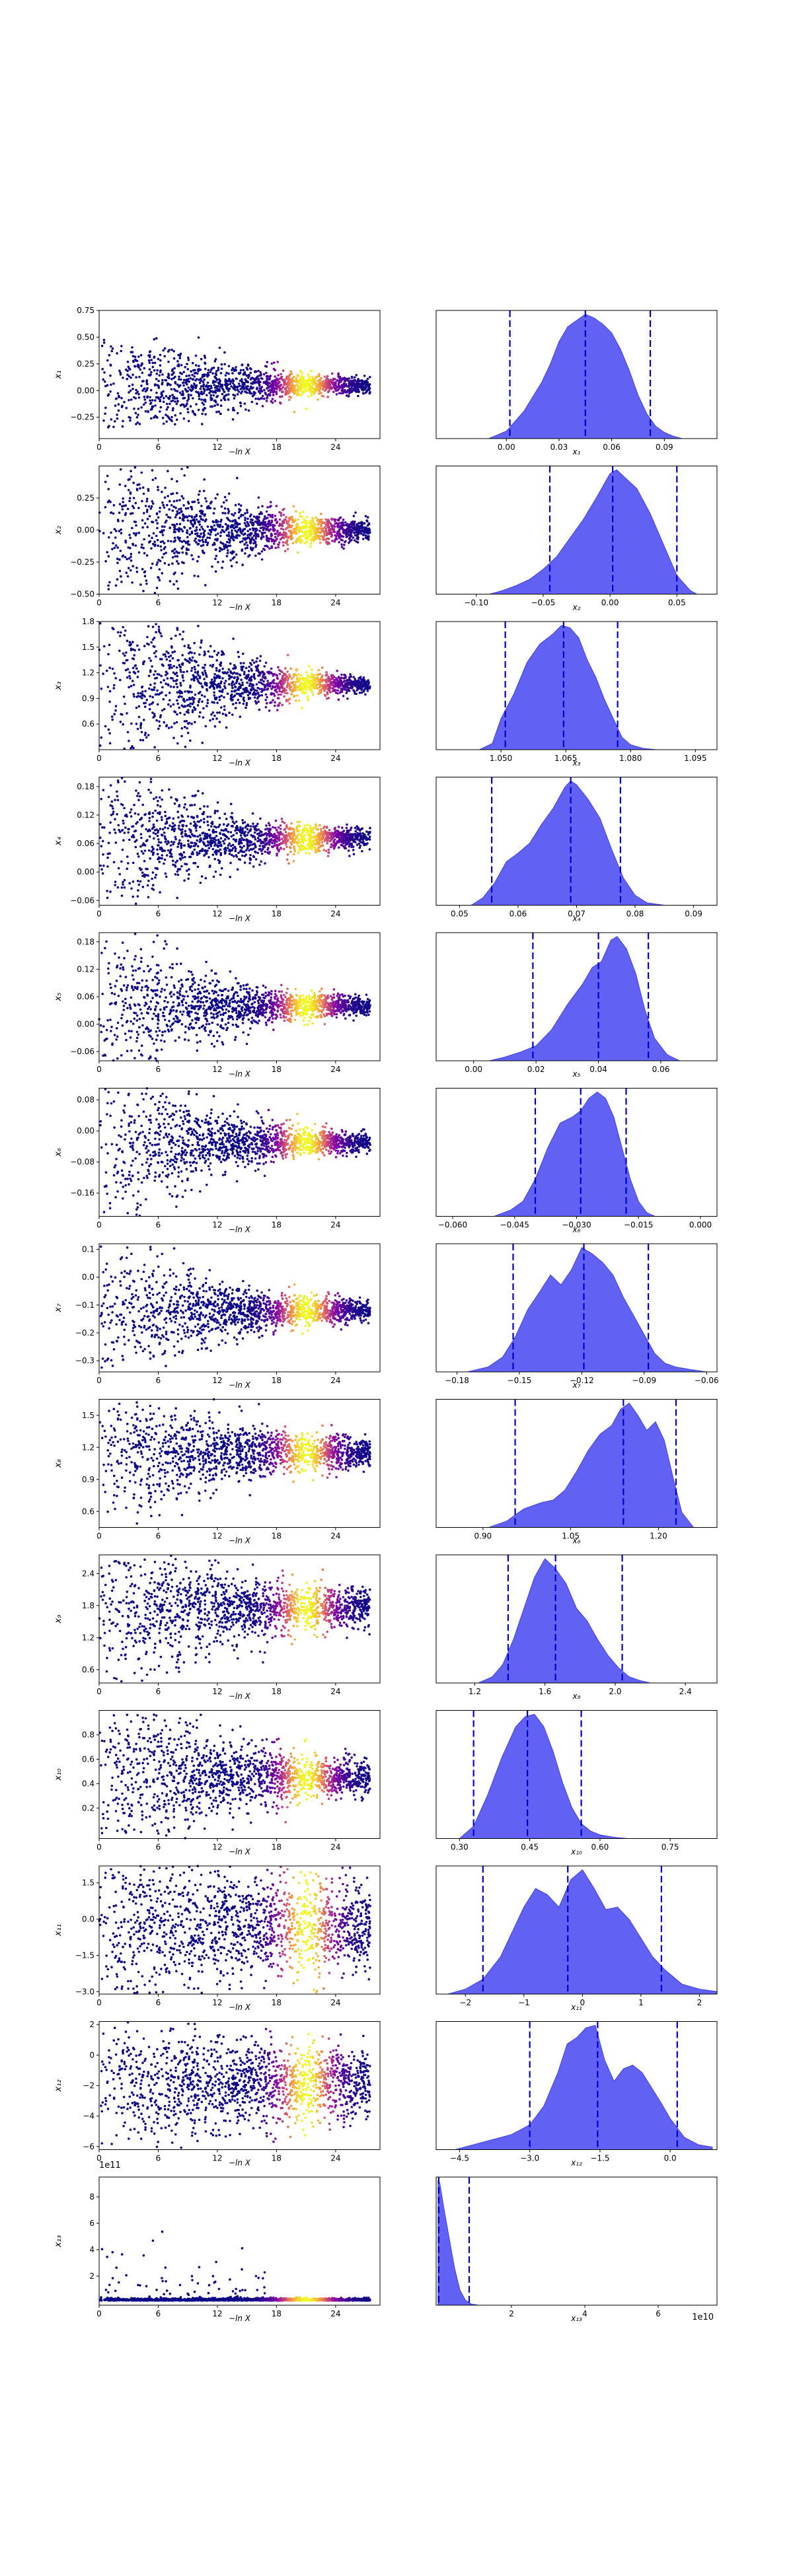 The width and height of the screenshot is (793, 2576). Describe the element at coordinates (86, 336) in the screenshot. I see `y-tick-label: 0.50` at that location.